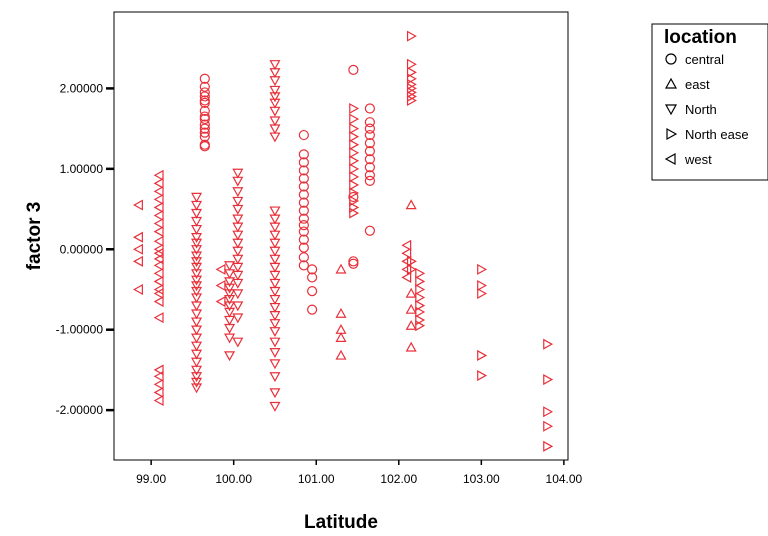  I want to click on y-tick-label: -1.00000, so click(80, 330).